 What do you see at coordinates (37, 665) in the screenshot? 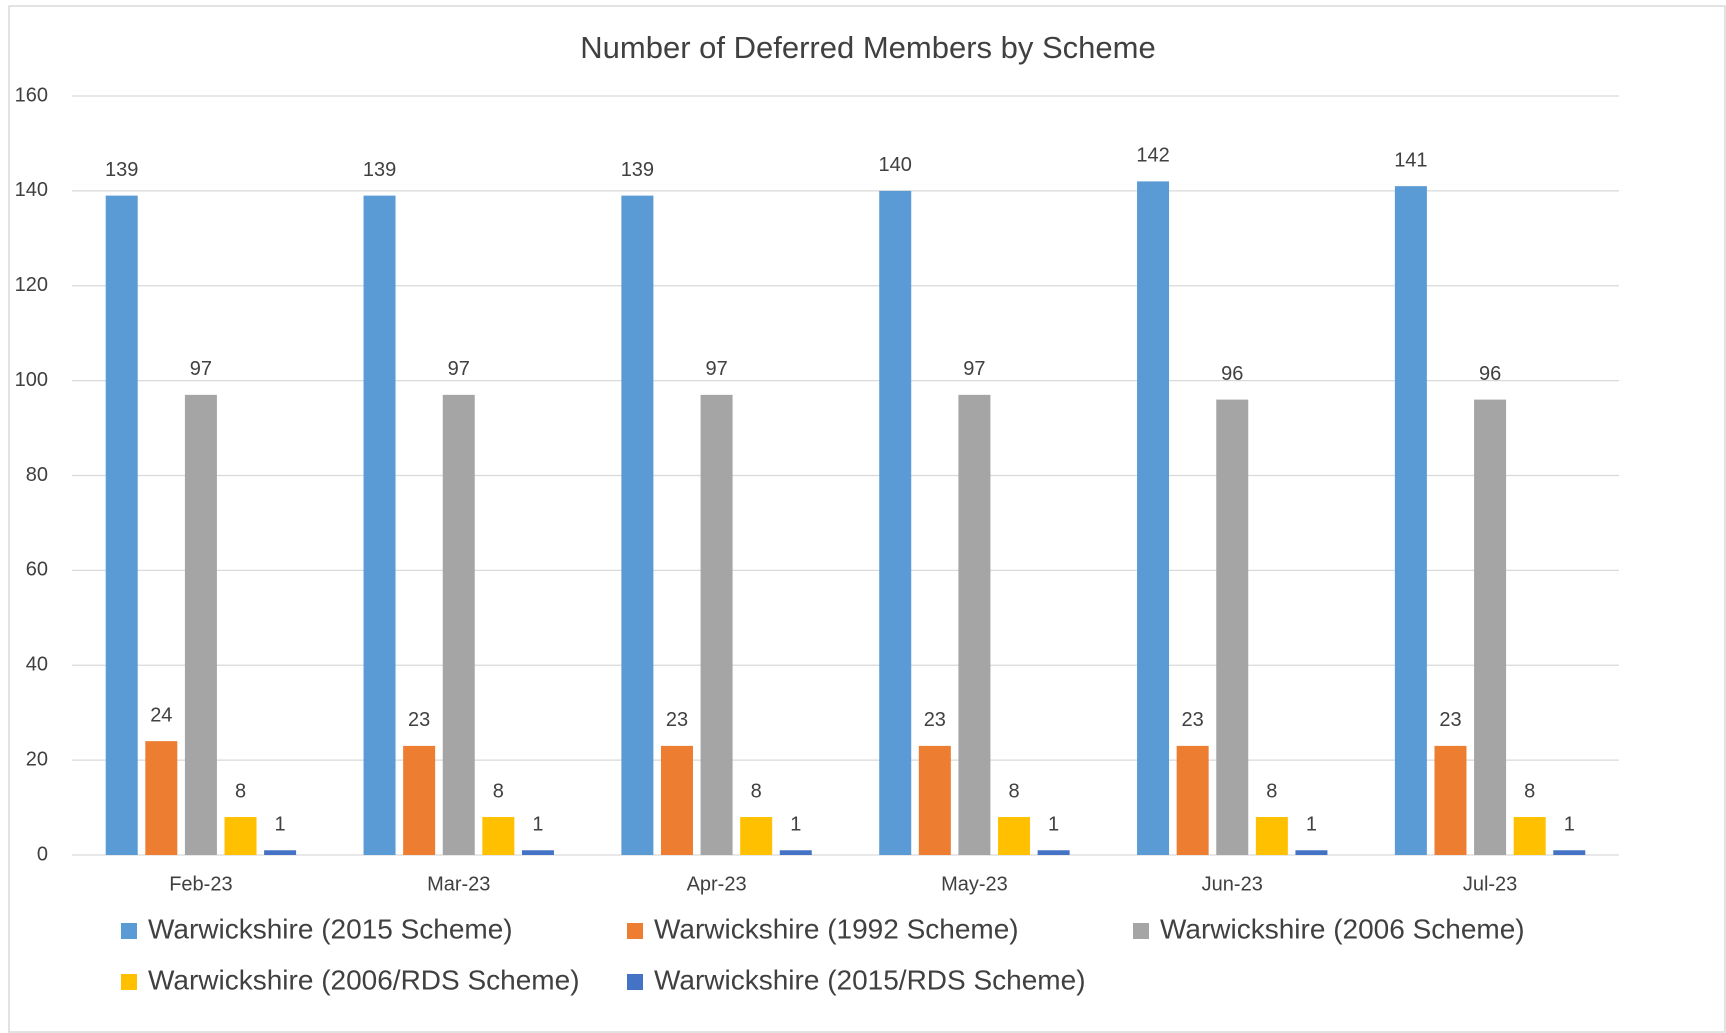
I see `y-tick-label: 40` at bounding box center [37, 665].